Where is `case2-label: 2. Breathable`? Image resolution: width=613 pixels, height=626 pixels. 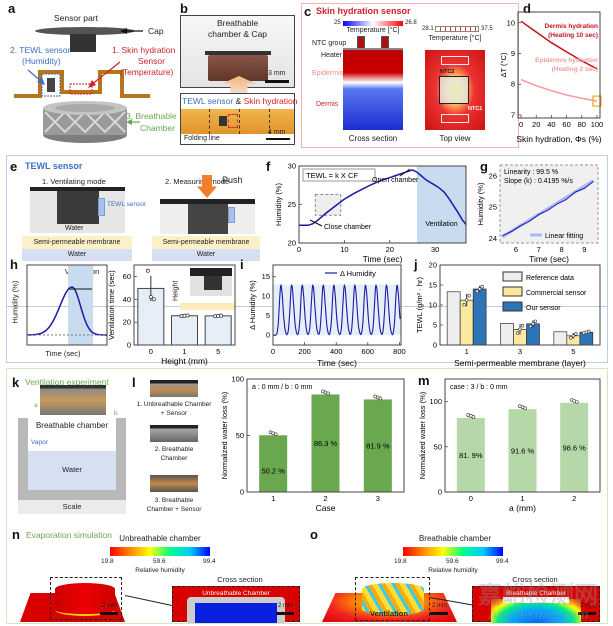 case2-label: 2. Breathable is located at coordinates (174, 449).